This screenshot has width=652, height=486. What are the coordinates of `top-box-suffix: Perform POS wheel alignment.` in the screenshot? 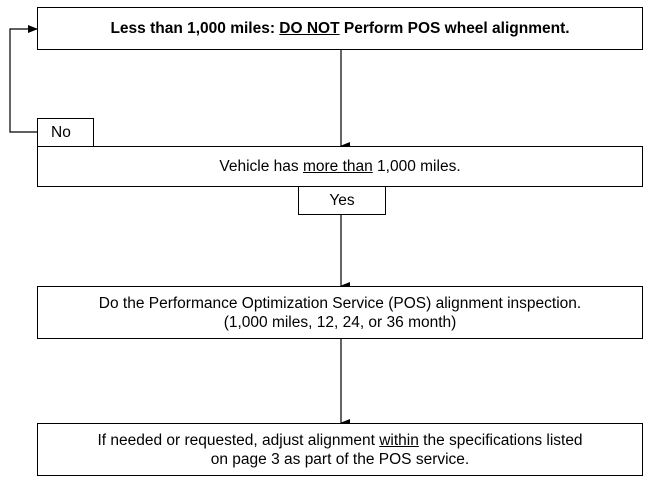 It's located at (454, 28).